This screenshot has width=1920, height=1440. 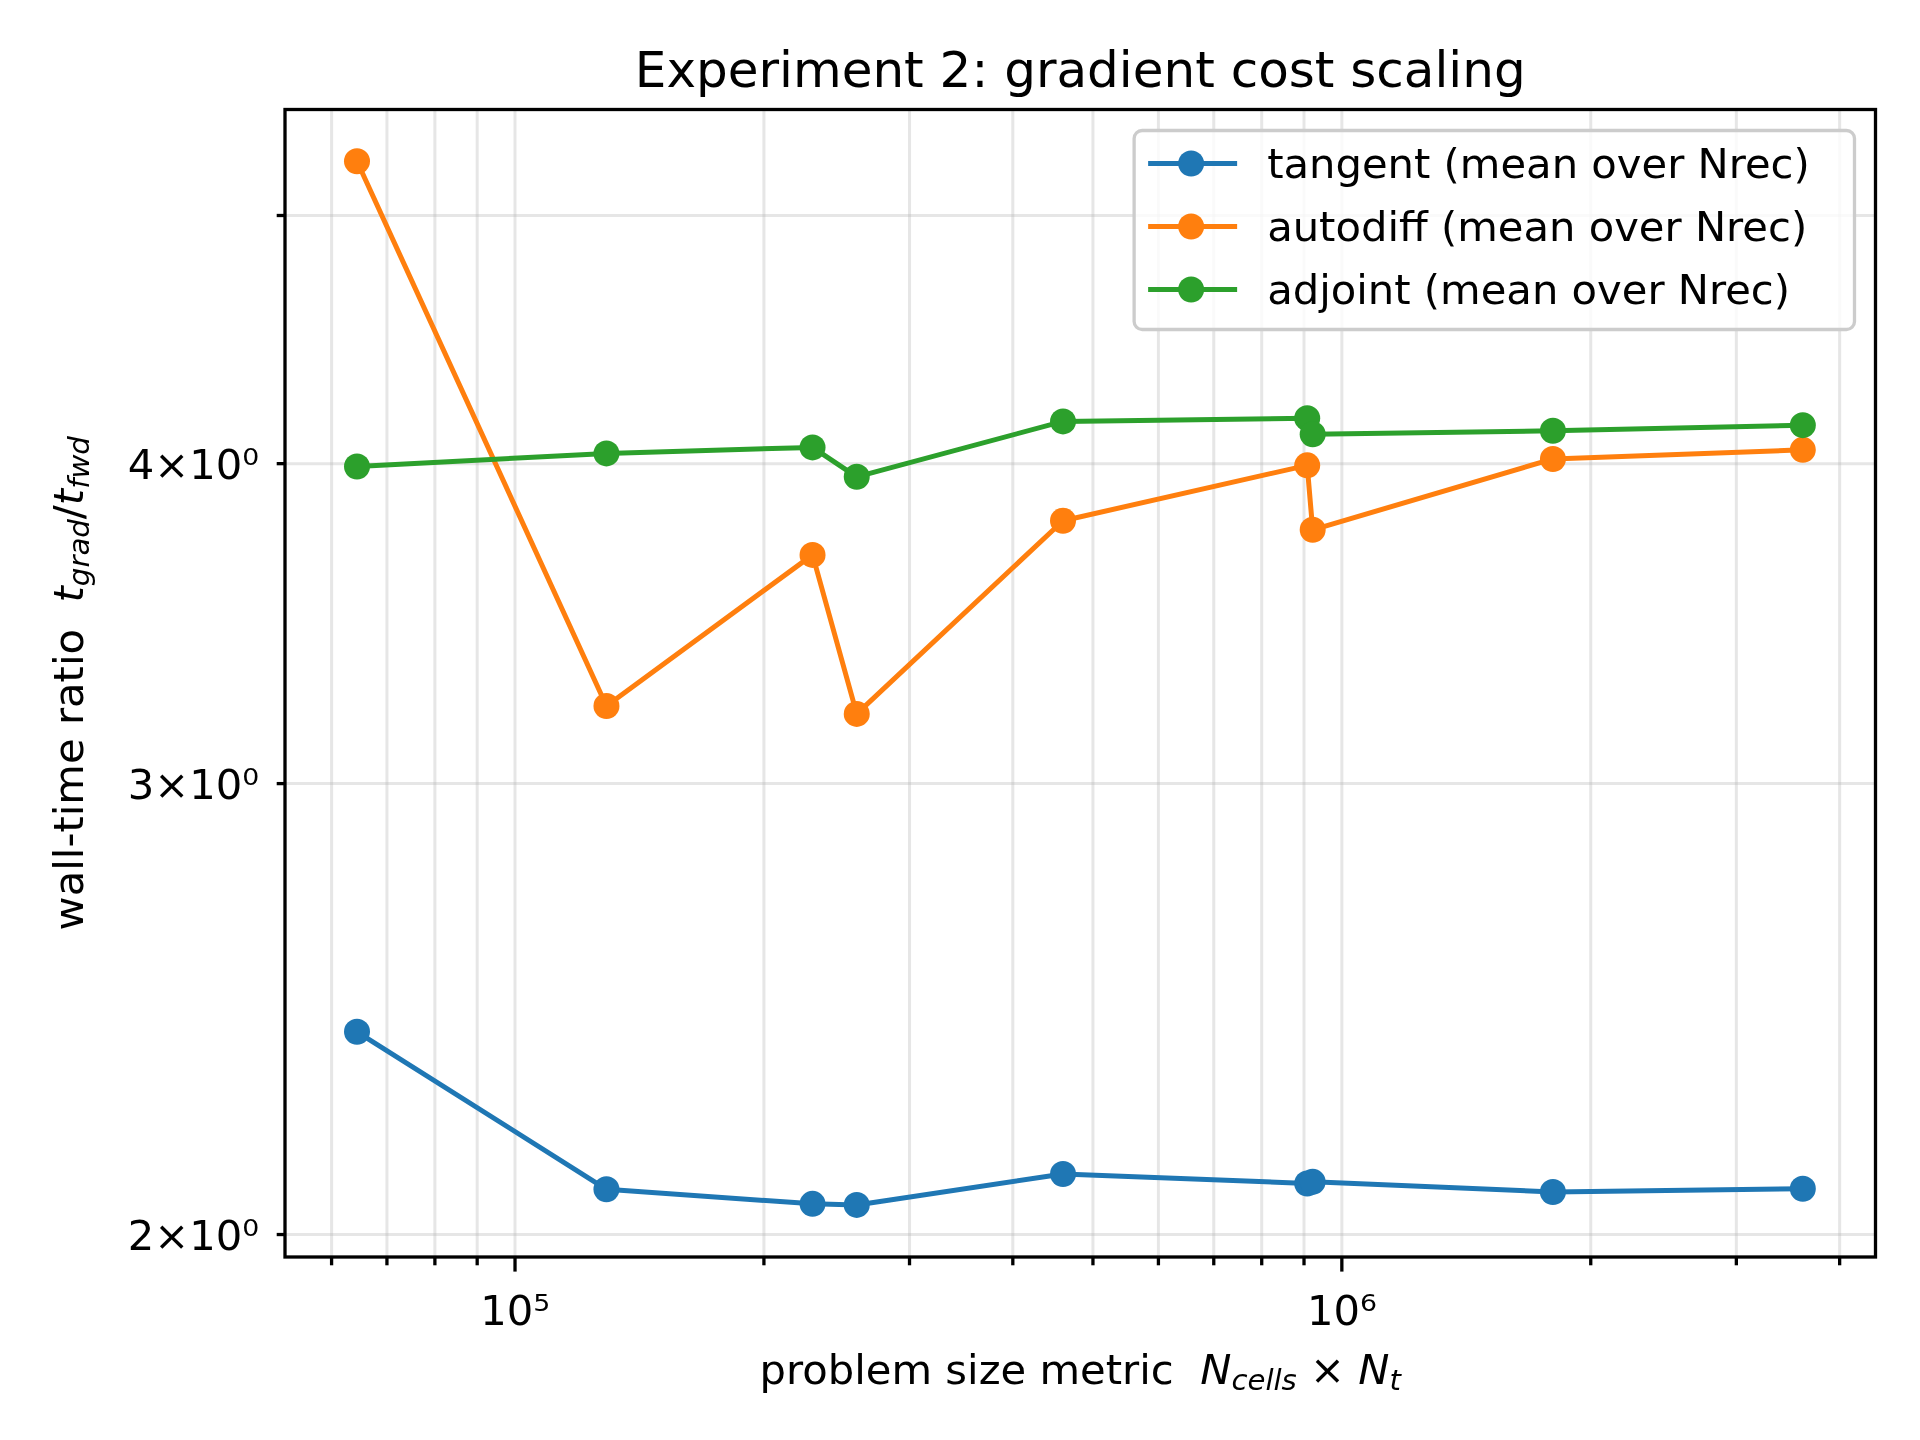 I want to click on x-tick-label: 10⁵, so click(x=515, y=1310).